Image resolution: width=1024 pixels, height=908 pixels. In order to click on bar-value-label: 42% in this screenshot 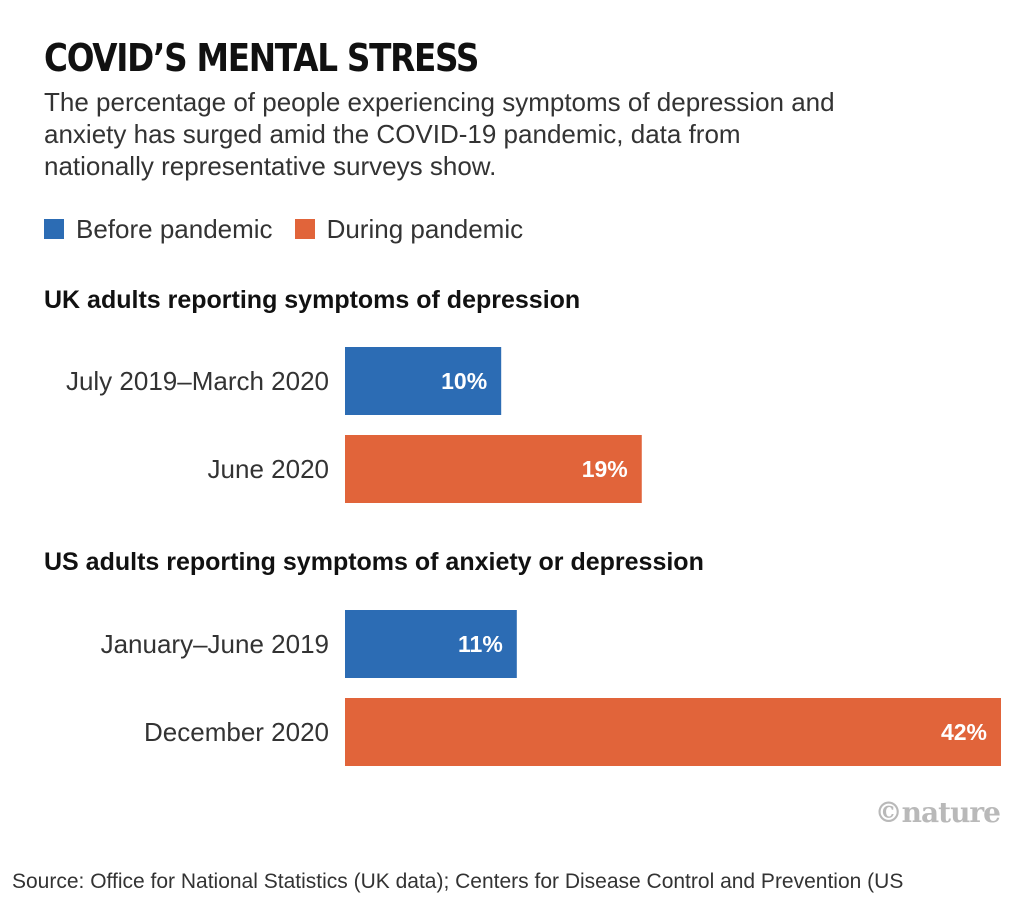, I will do `click(964, 732)`.